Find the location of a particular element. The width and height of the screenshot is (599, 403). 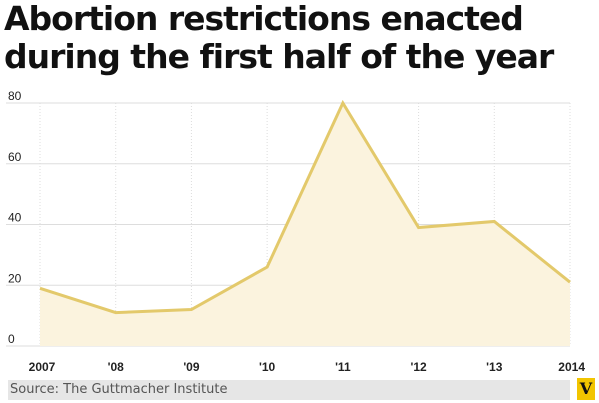

y-tick-label: 60 is located at coordinates (15, 157).